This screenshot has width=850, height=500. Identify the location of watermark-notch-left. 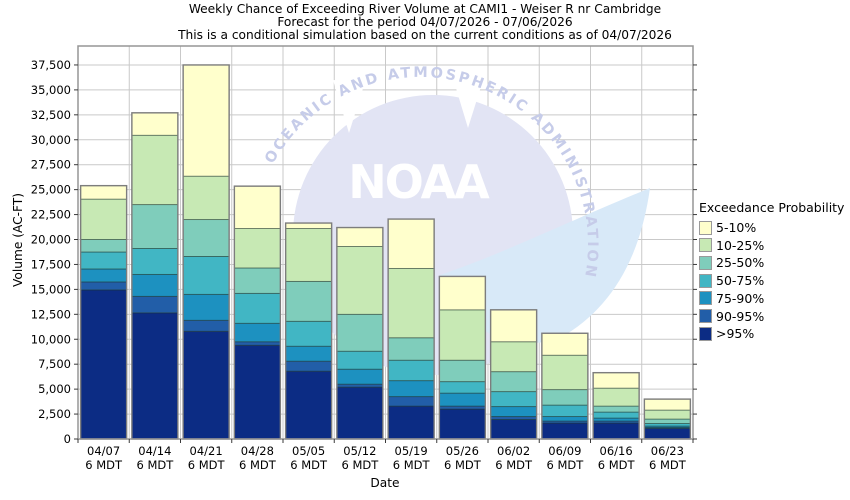
(349, 106).